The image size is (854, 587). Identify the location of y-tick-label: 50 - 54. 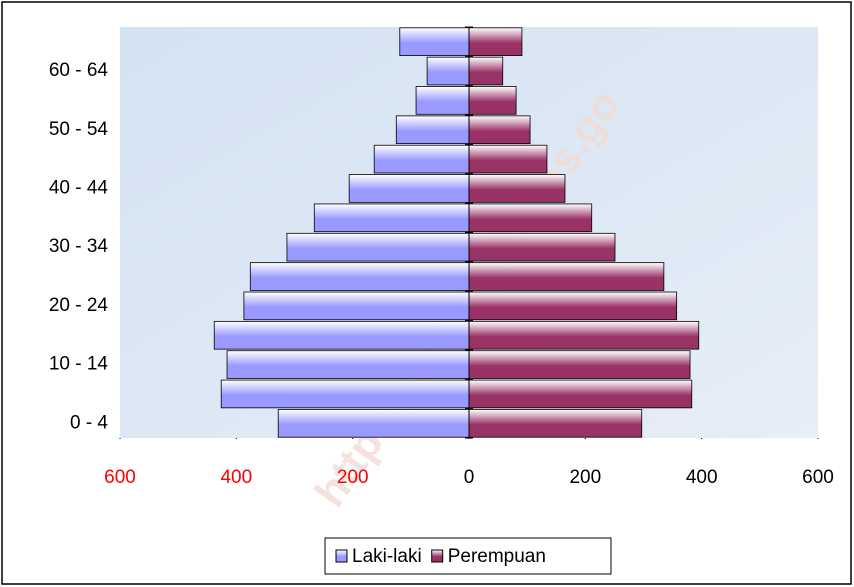
(79, 129).